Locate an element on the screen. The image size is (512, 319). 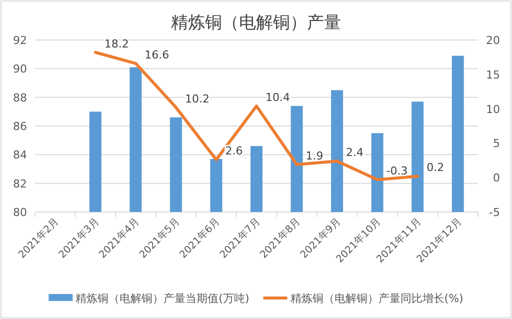
y-tick-label: 88 is located at coordinates (20, 97).